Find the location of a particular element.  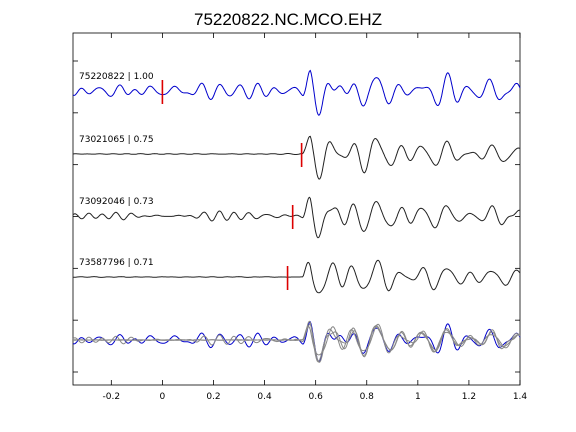

x-tick-label: 0.8 is located at coordinates (367, 397).